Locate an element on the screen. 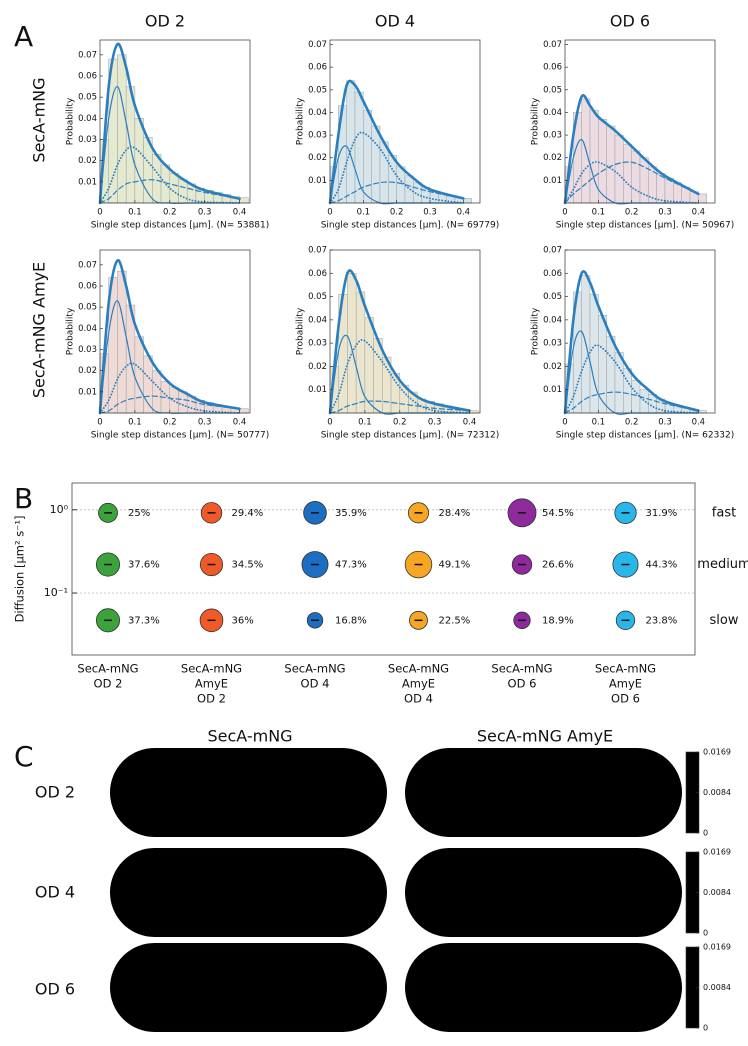 Image resolution: width=748 pixels, height=1046 pixels. x-axis-label: Single step distances [μm]. (N= 69779) is located at coordinates (410, 226).